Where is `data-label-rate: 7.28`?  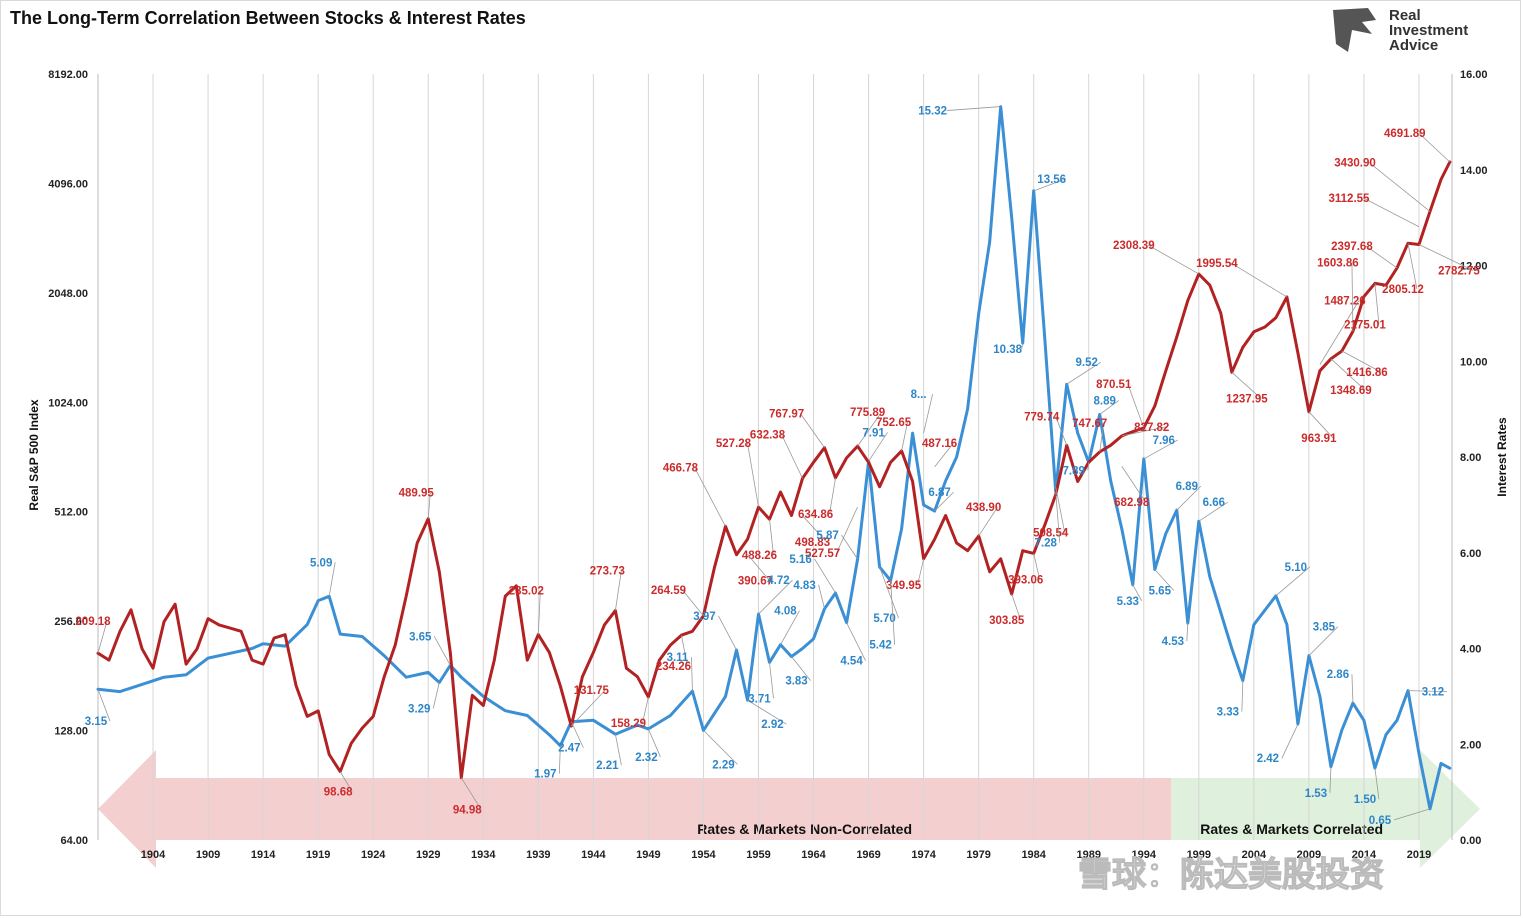 data-label-rate: 7.28 is located at coordinates (1046, 543).